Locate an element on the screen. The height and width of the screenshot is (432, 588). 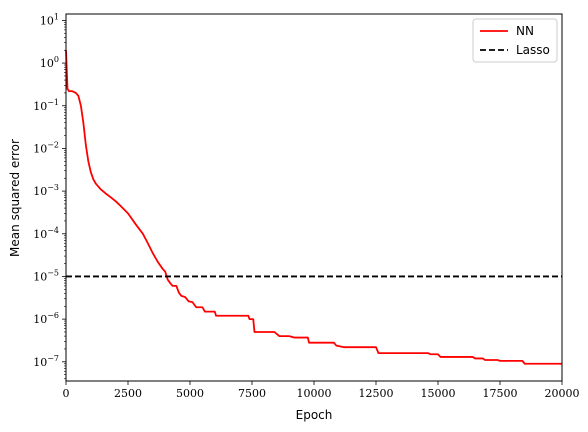
y-tick-label: 10⁻⁷ is located at coordinates (46, 361).